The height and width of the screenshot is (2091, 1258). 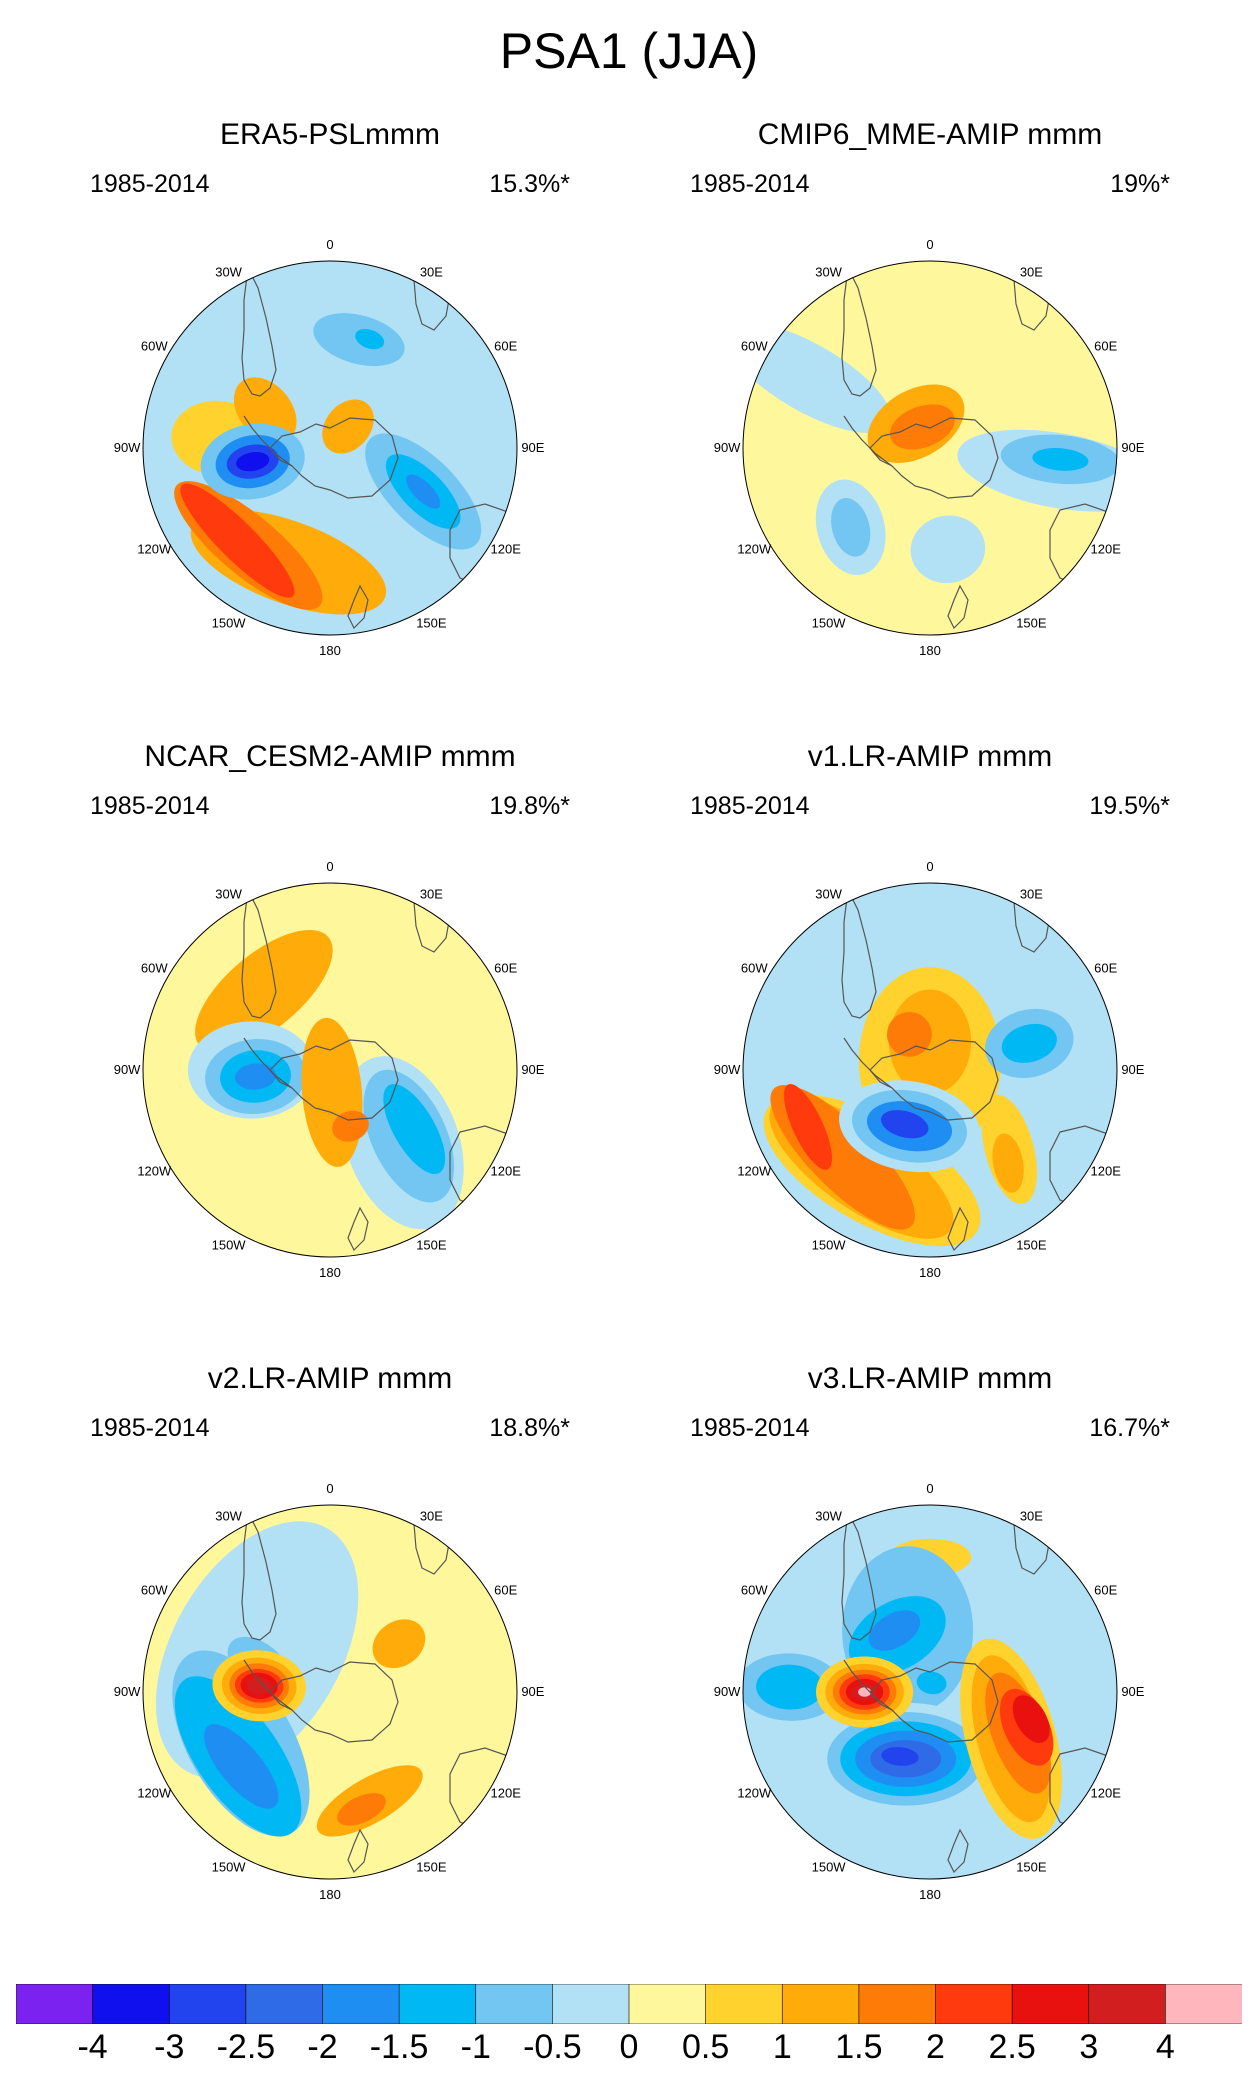 I want to click on colorbar: -4 -3 -2.5 -2 -1.5 -1 -0.5 0 0.5 1 1.5 2 2.5 3 4, so click(x=629, y=2028).